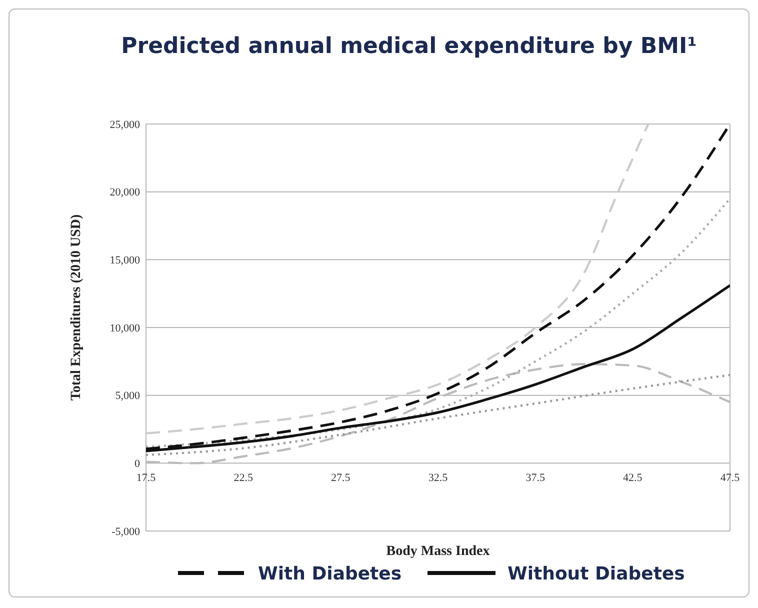 The image size is (758, 608). What do you see at coordinates (633, 478) in the screenshot?
I see `x-tick-label: 42.5` at bounding box center [633, 478].